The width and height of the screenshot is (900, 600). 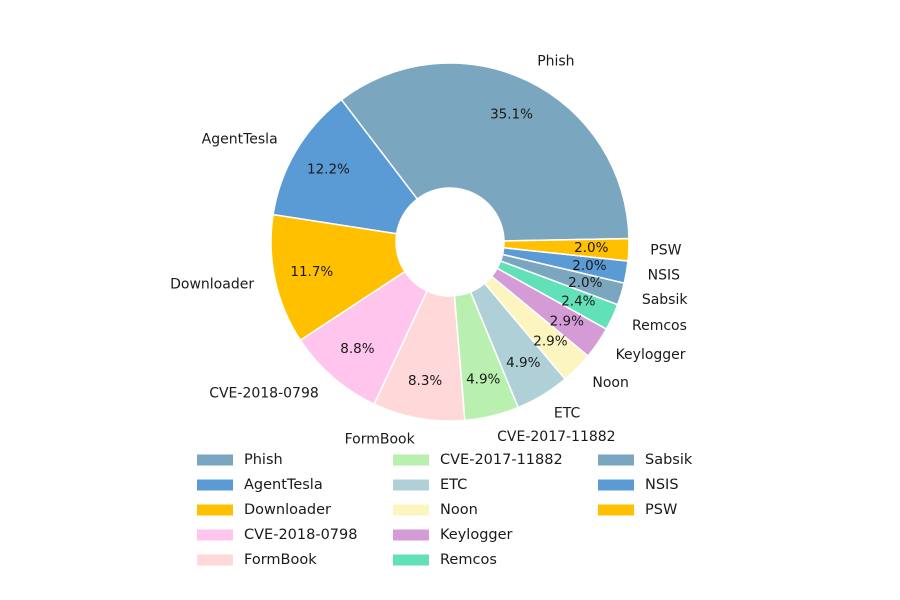 What do you see at coordinates (664, 276) in the screenshot?
I see `slice-name-label-nsis: NSIS` at bounding box center [664, 276].